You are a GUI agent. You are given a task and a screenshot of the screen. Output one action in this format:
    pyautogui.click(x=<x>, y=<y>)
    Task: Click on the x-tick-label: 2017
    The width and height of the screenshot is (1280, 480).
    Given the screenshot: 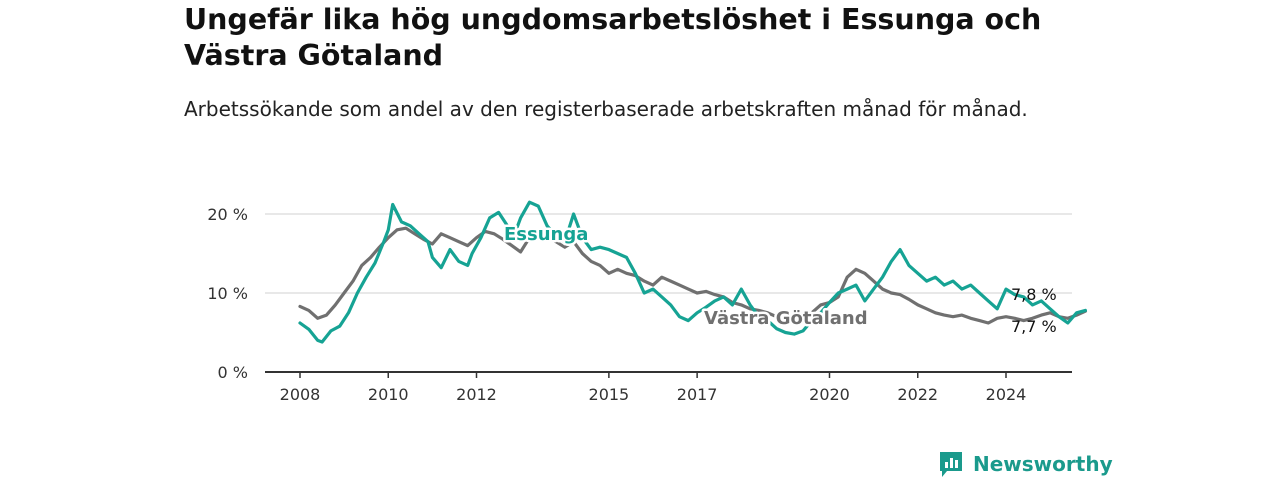 What is the action you would take?
    pyautogui.click(x=697, y=394)
    